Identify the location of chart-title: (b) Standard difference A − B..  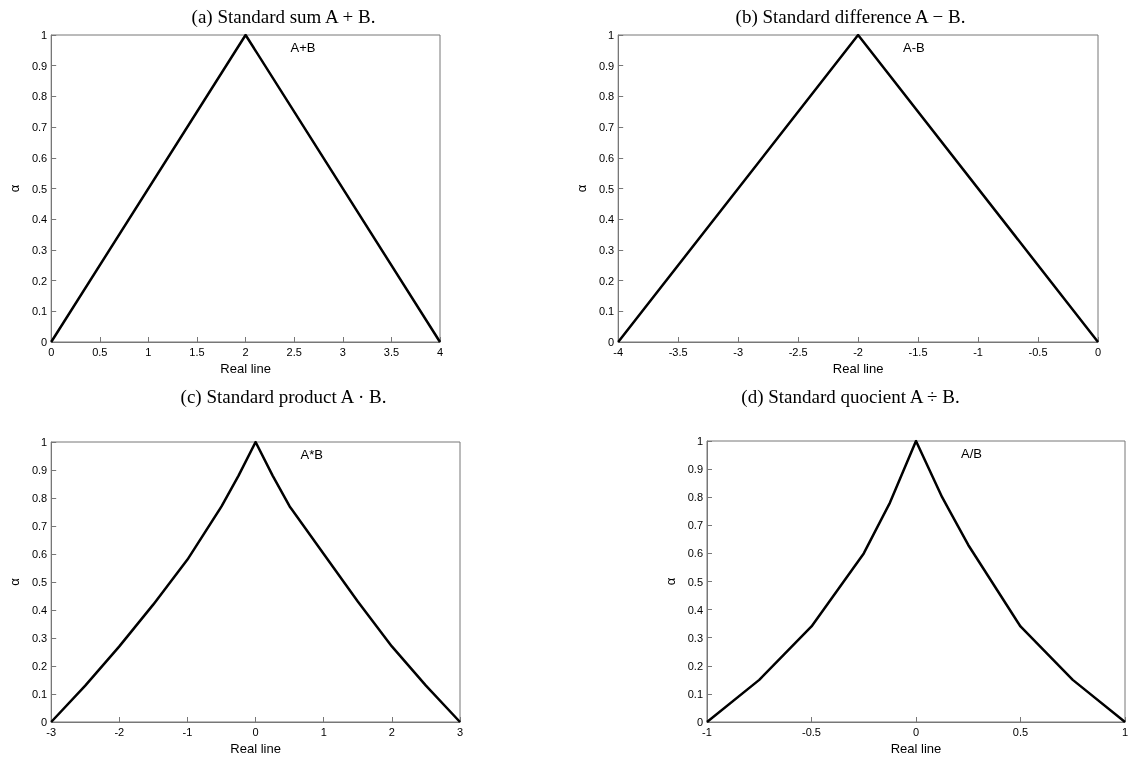
(850, 17).